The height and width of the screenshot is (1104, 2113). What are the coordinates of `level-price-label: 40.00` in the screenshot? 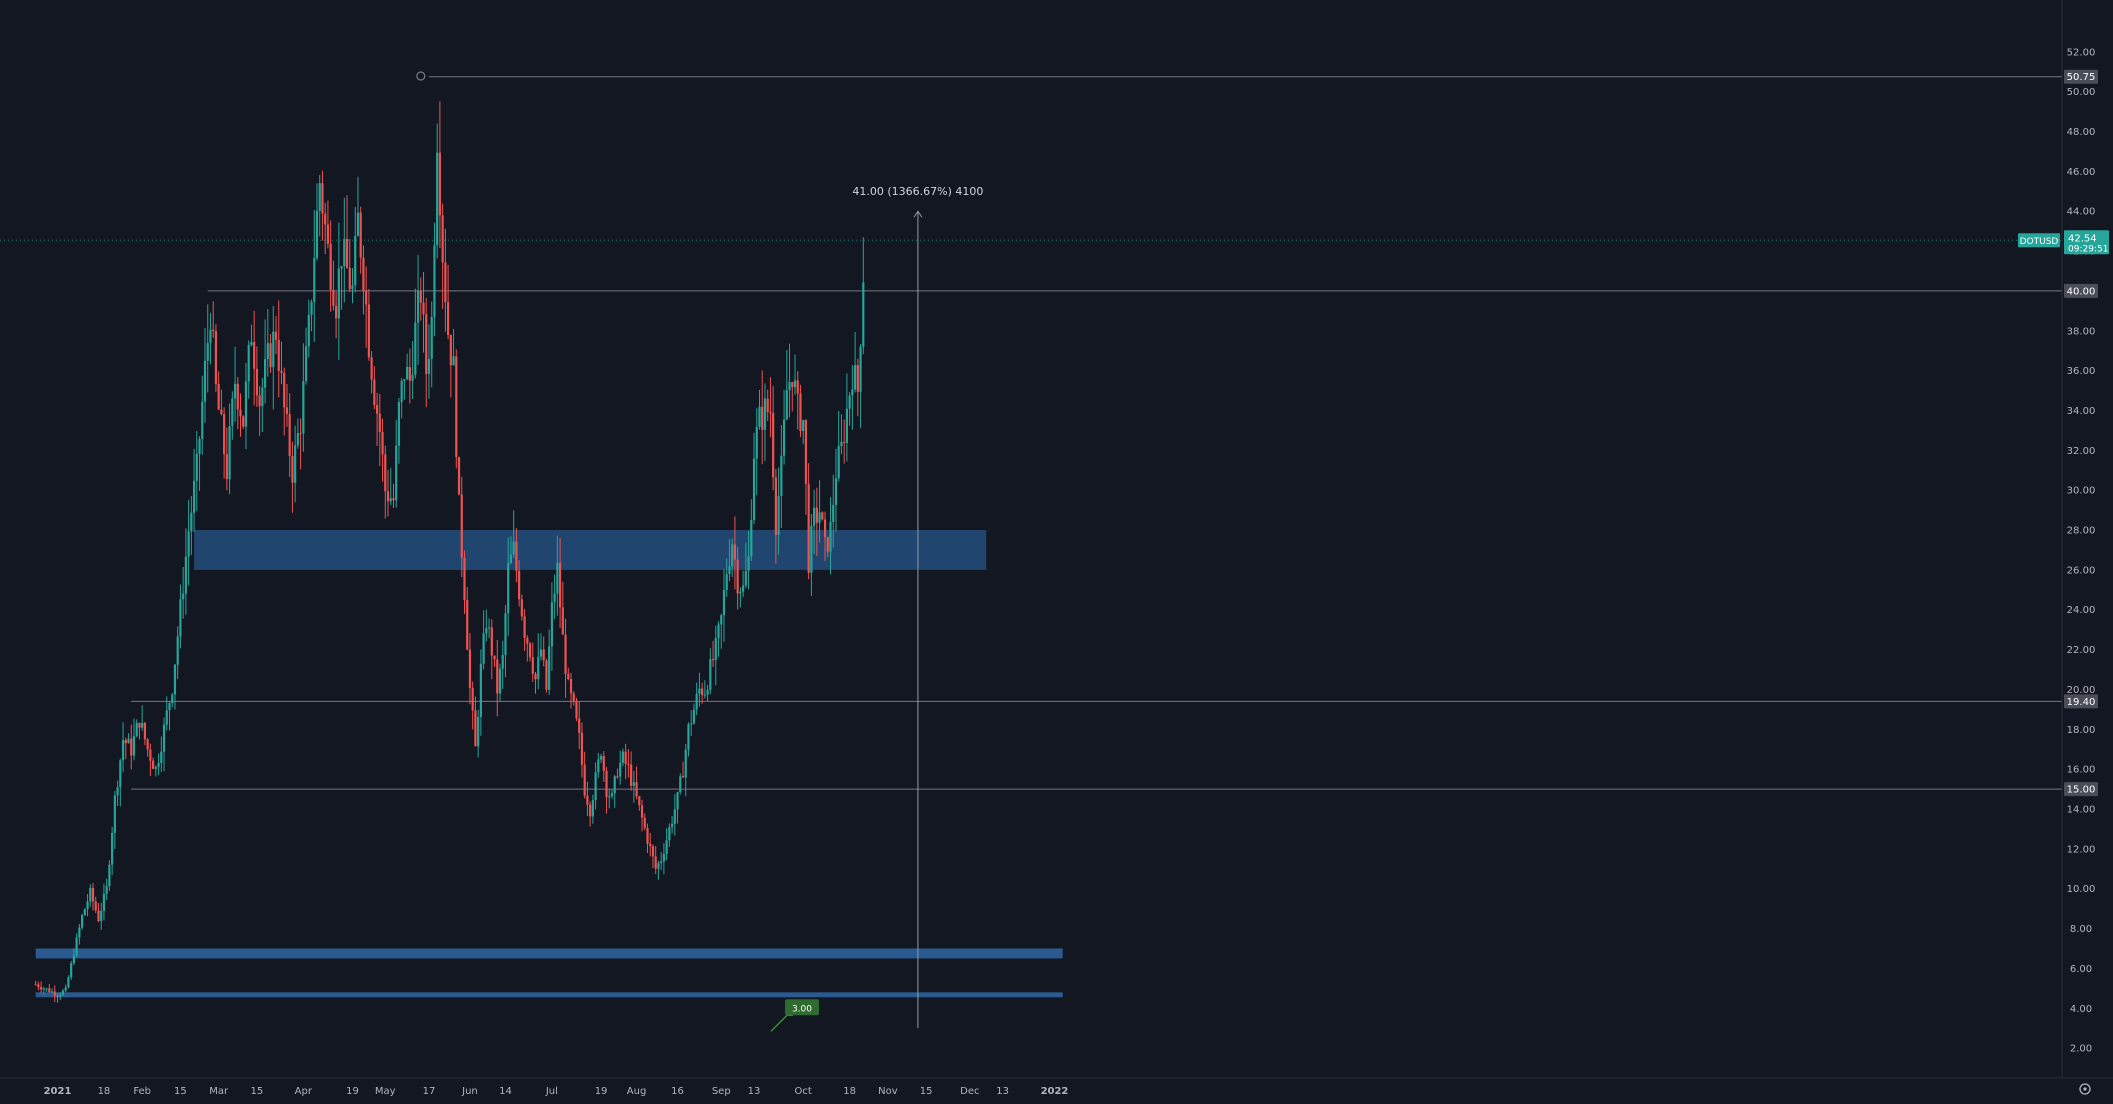 It's located at (2081, 291).